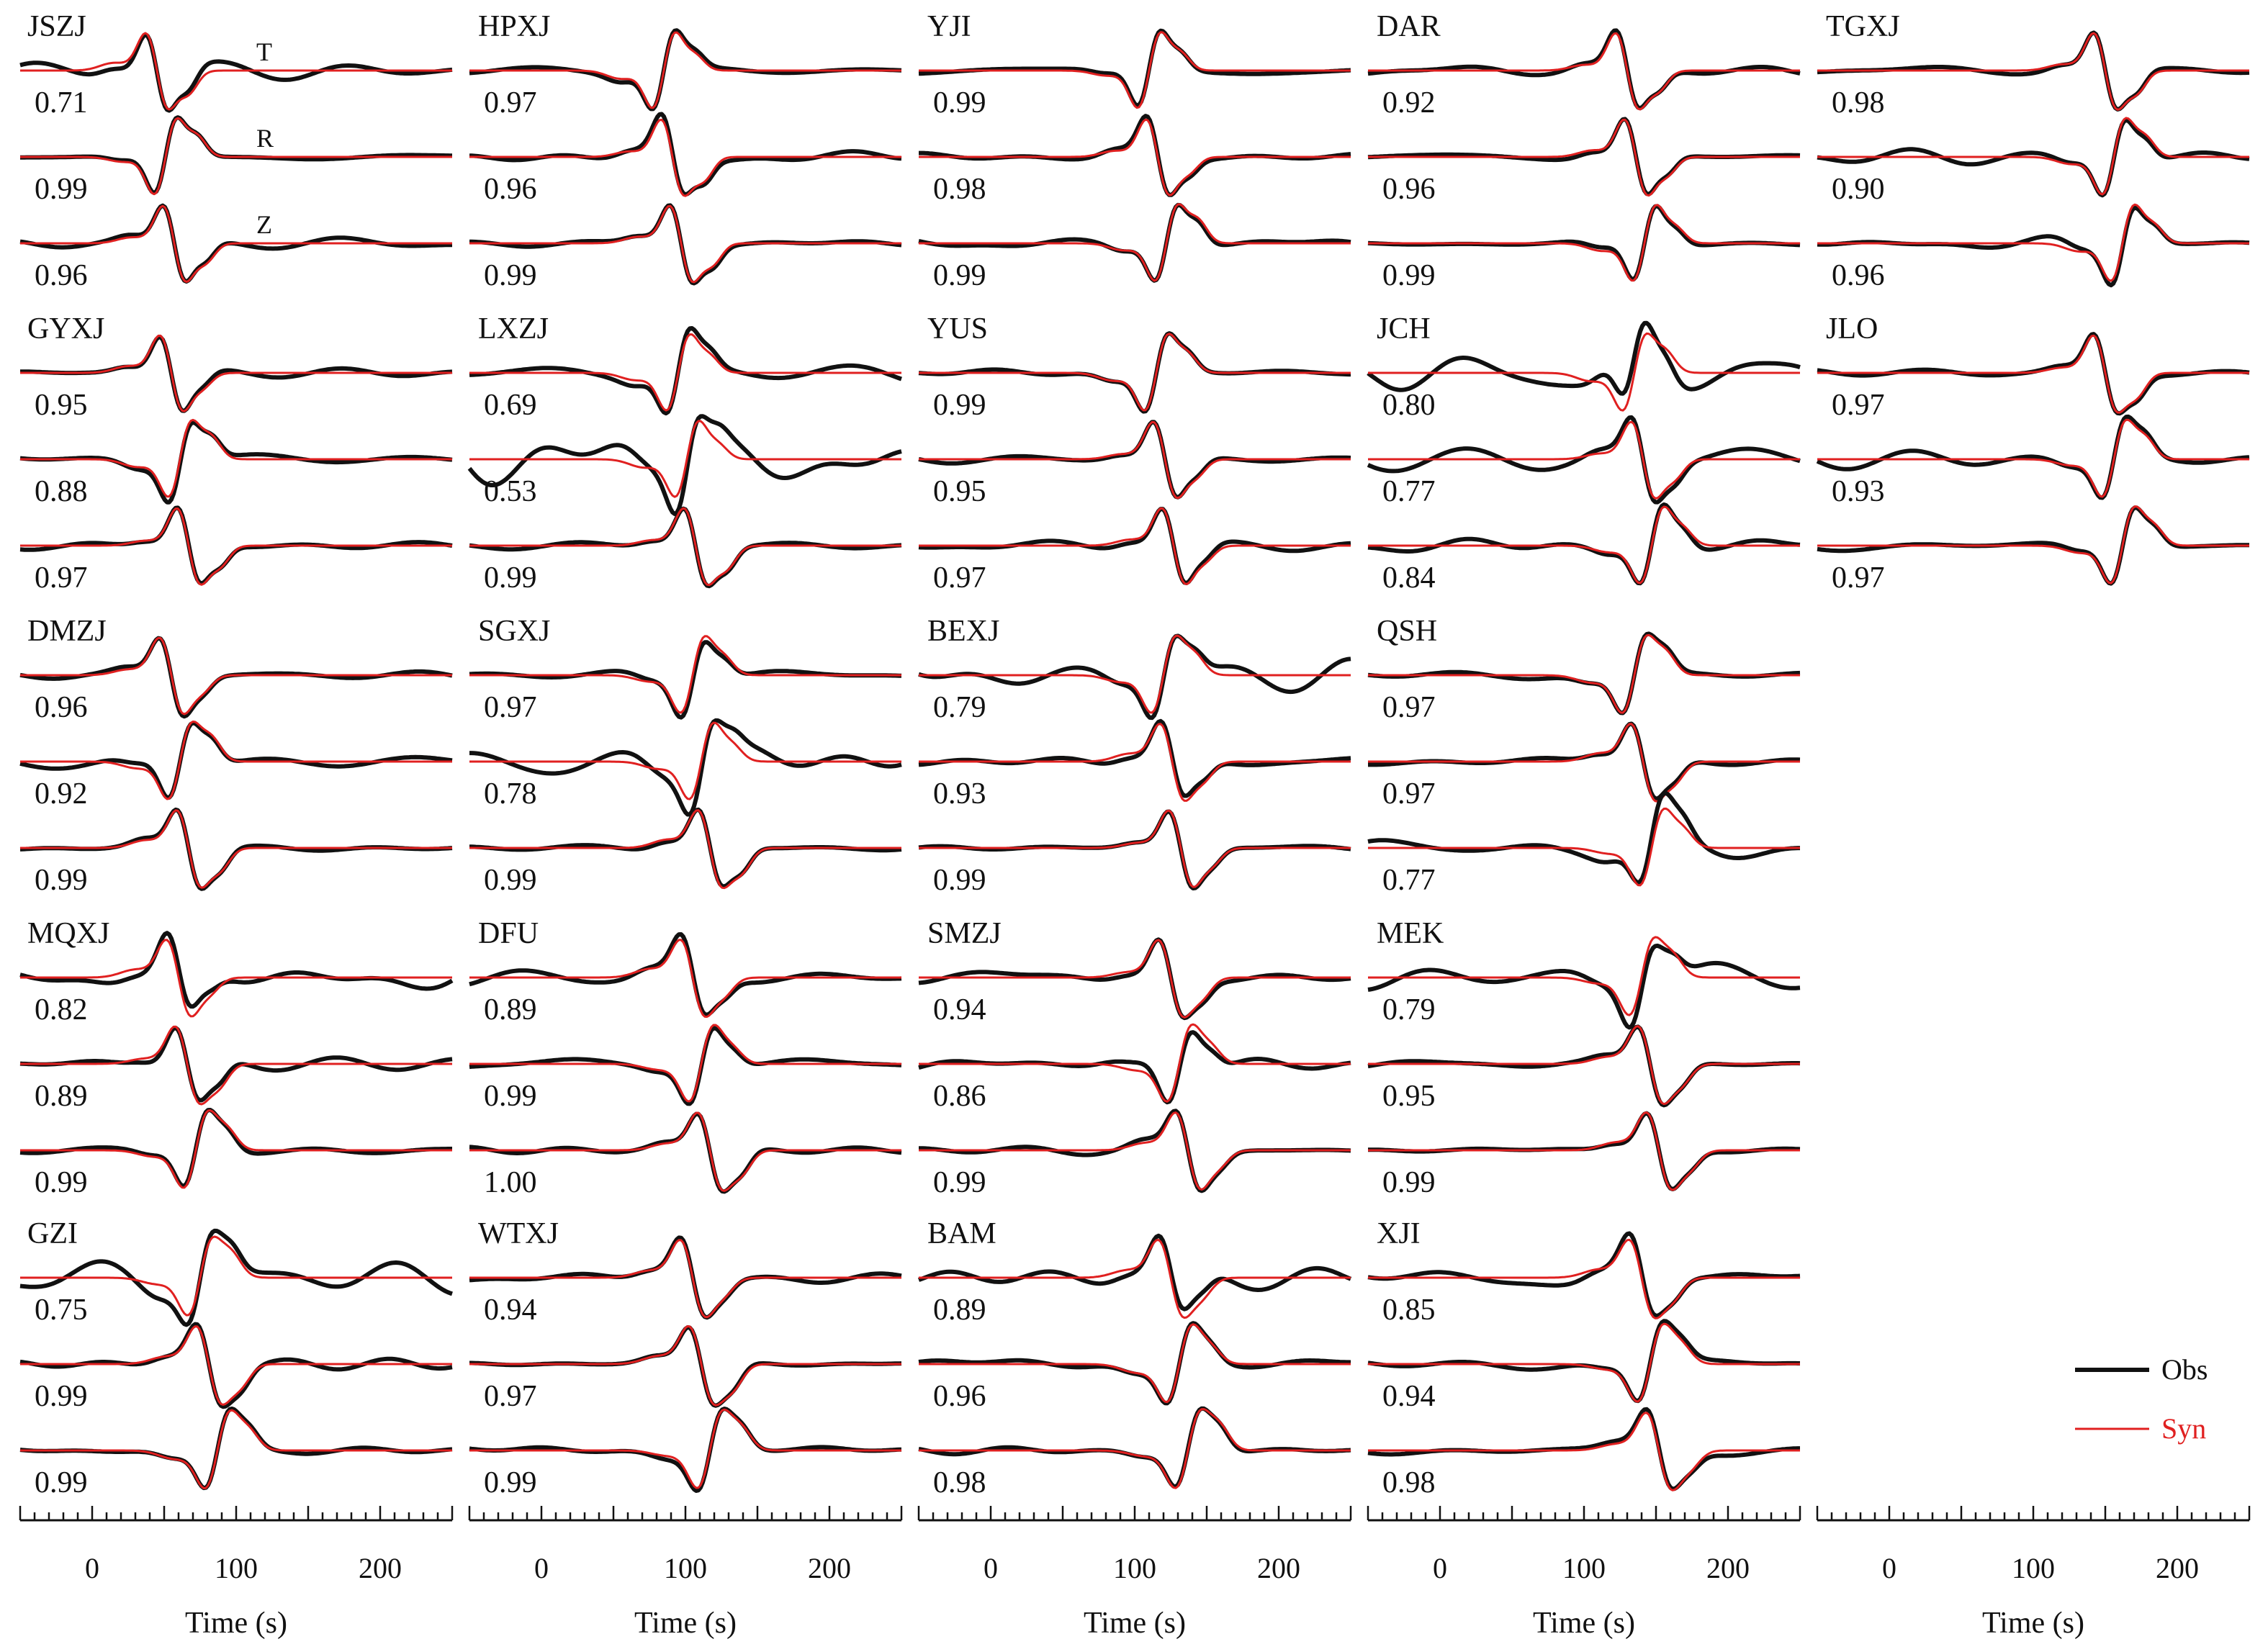 The height and width of the screenshot is (1652, 2268). What do you see at coordinates (68, 933) in the screenshot?
I see `station-label: MQXJ` at bounding box center [68, 933].